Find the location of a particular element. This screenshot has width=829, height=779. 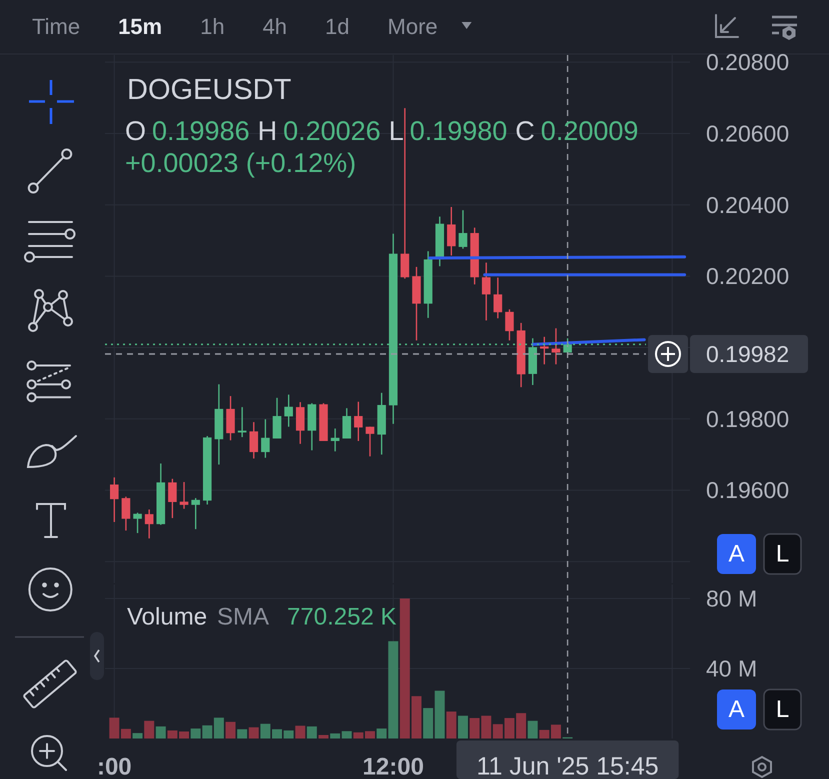

text: More is located at coordinates (413, 26).